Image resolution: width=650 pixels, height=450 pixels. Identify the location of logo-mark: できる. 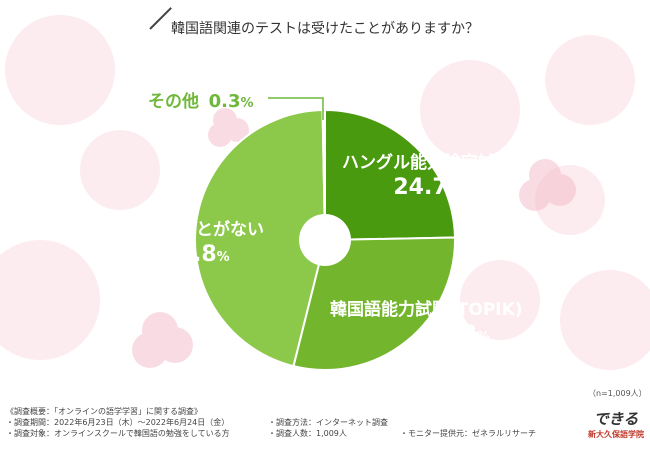
(616, 419).